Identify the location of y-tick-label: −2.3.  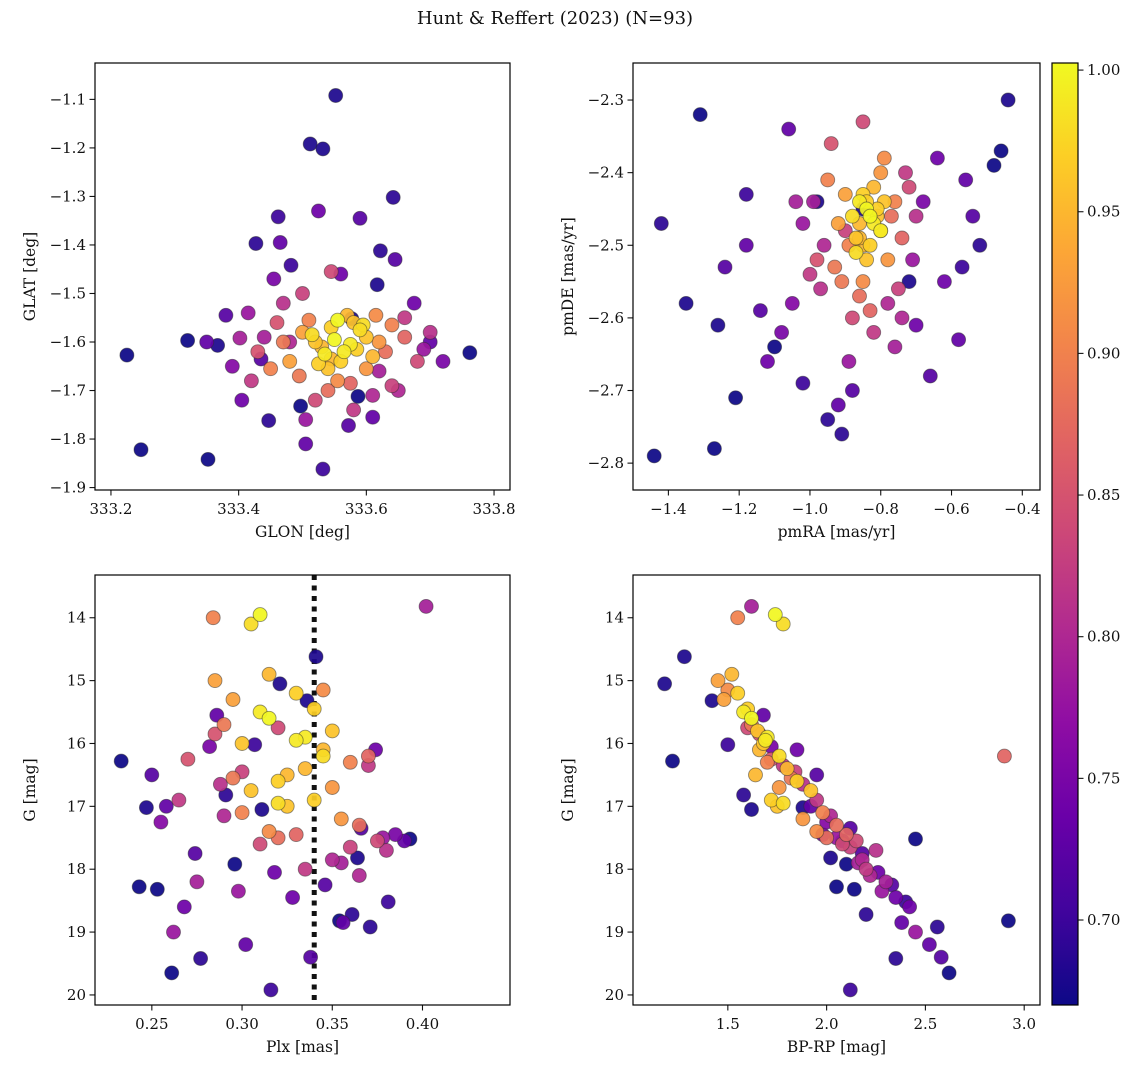
(606, 100).